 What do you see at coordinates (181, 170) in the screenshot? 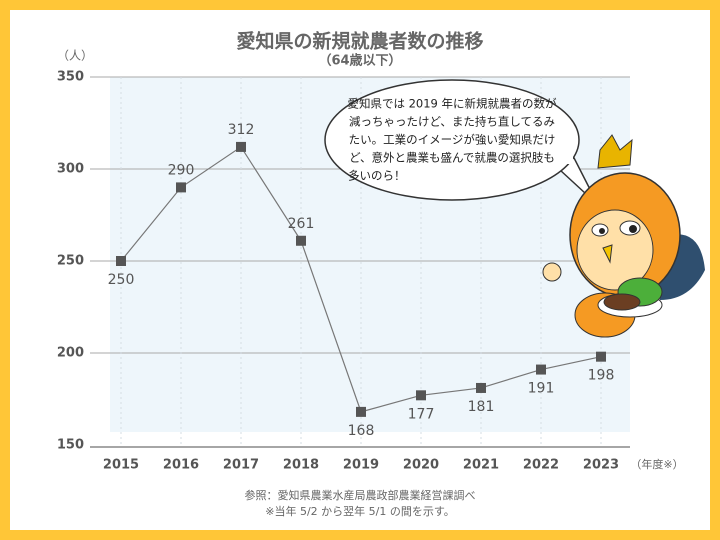
I see `value-label: 290` at bounding box center [181, 170].